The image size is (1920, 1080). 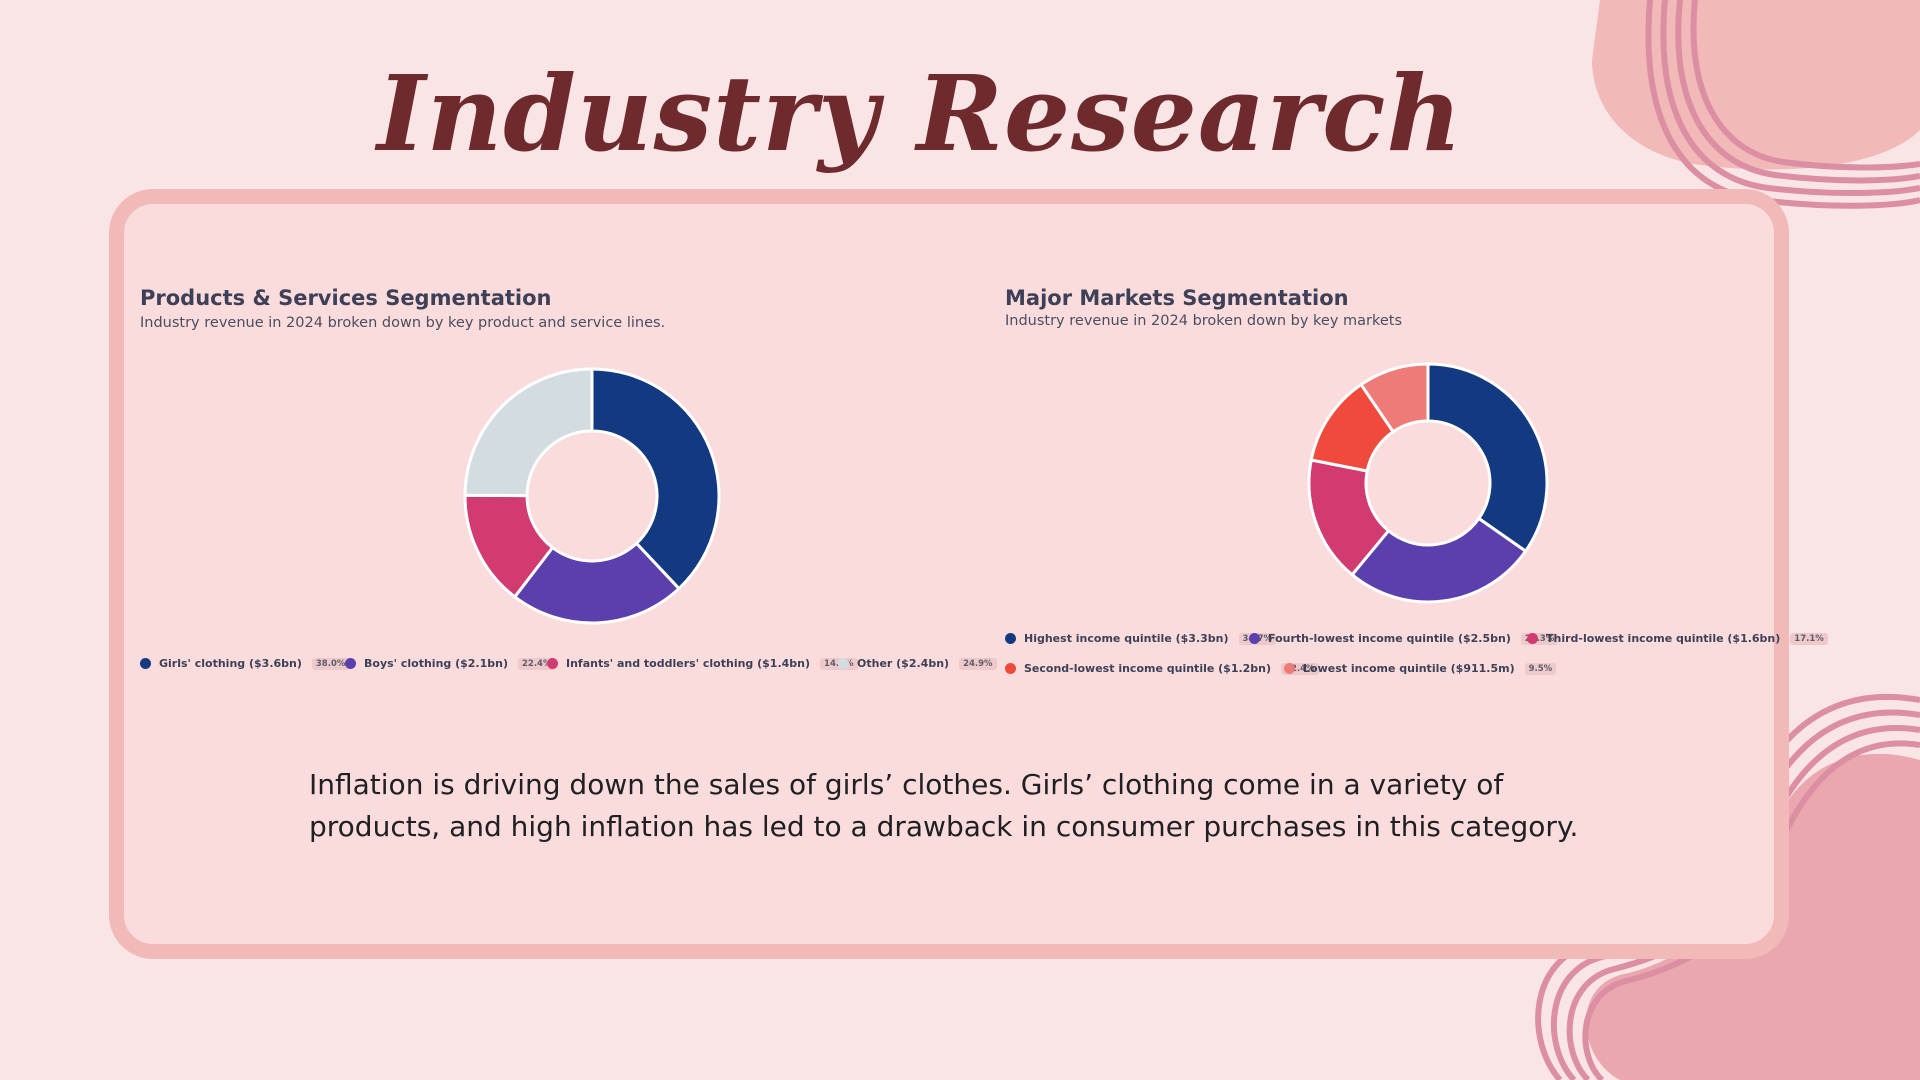 I want to click on products-legend-item: Boys' clothing ($2.1bn) 22.4%, so click(x=450, y=663).